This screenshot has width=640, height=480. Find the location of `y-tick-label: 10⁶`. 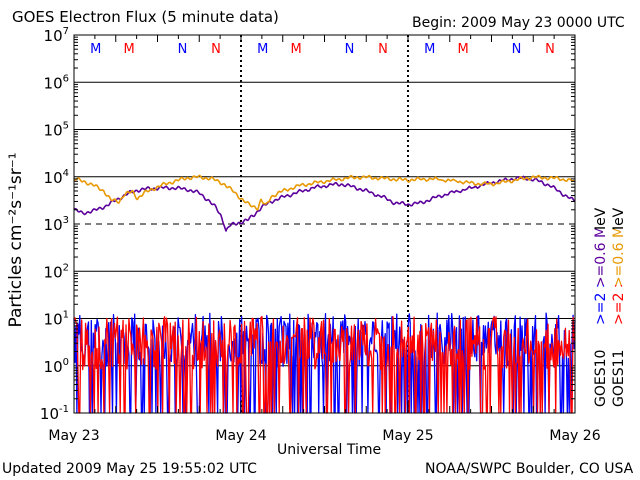

y-tick-label: 10⁶ is located at coordinates (56, 82).